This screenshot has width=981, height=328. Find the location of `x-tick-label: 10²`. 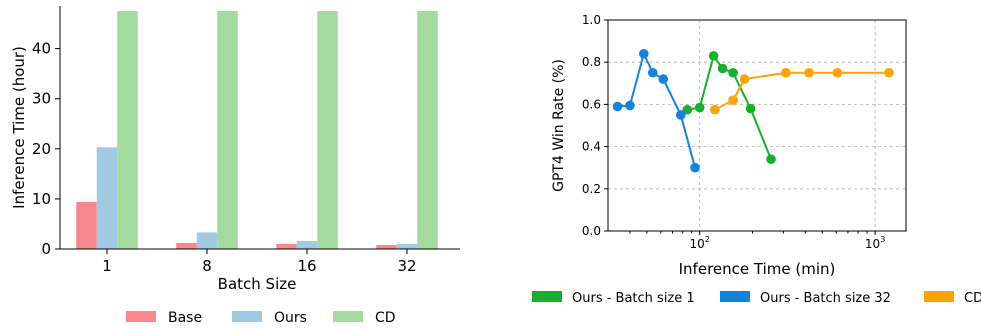

x-tick-label: 10² is located at coordinates (700, 243).